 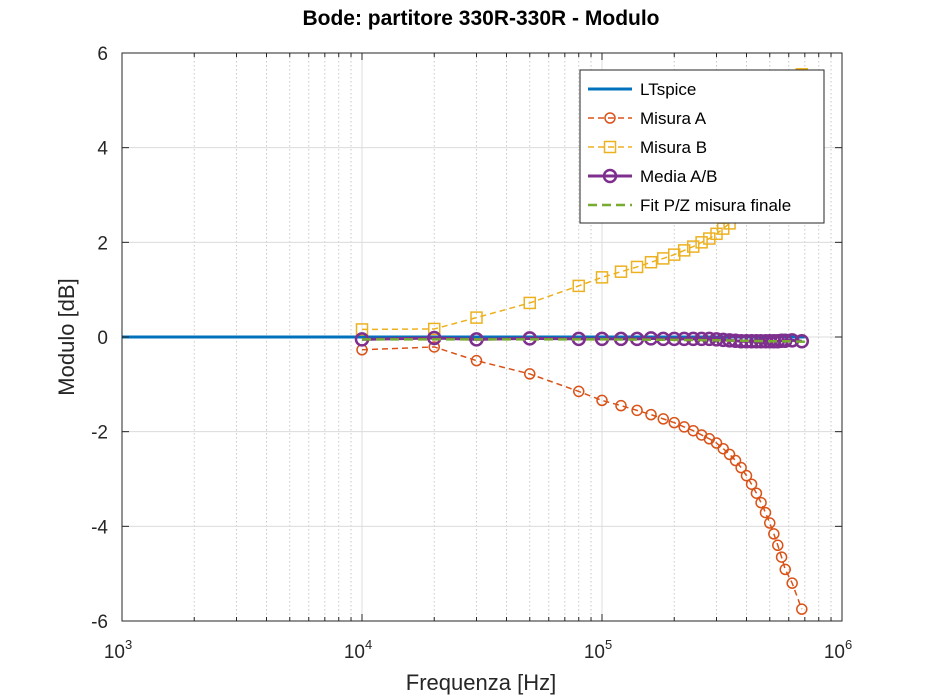 I want to click on legend-label: Media A/B, so click(x=679, y=176).